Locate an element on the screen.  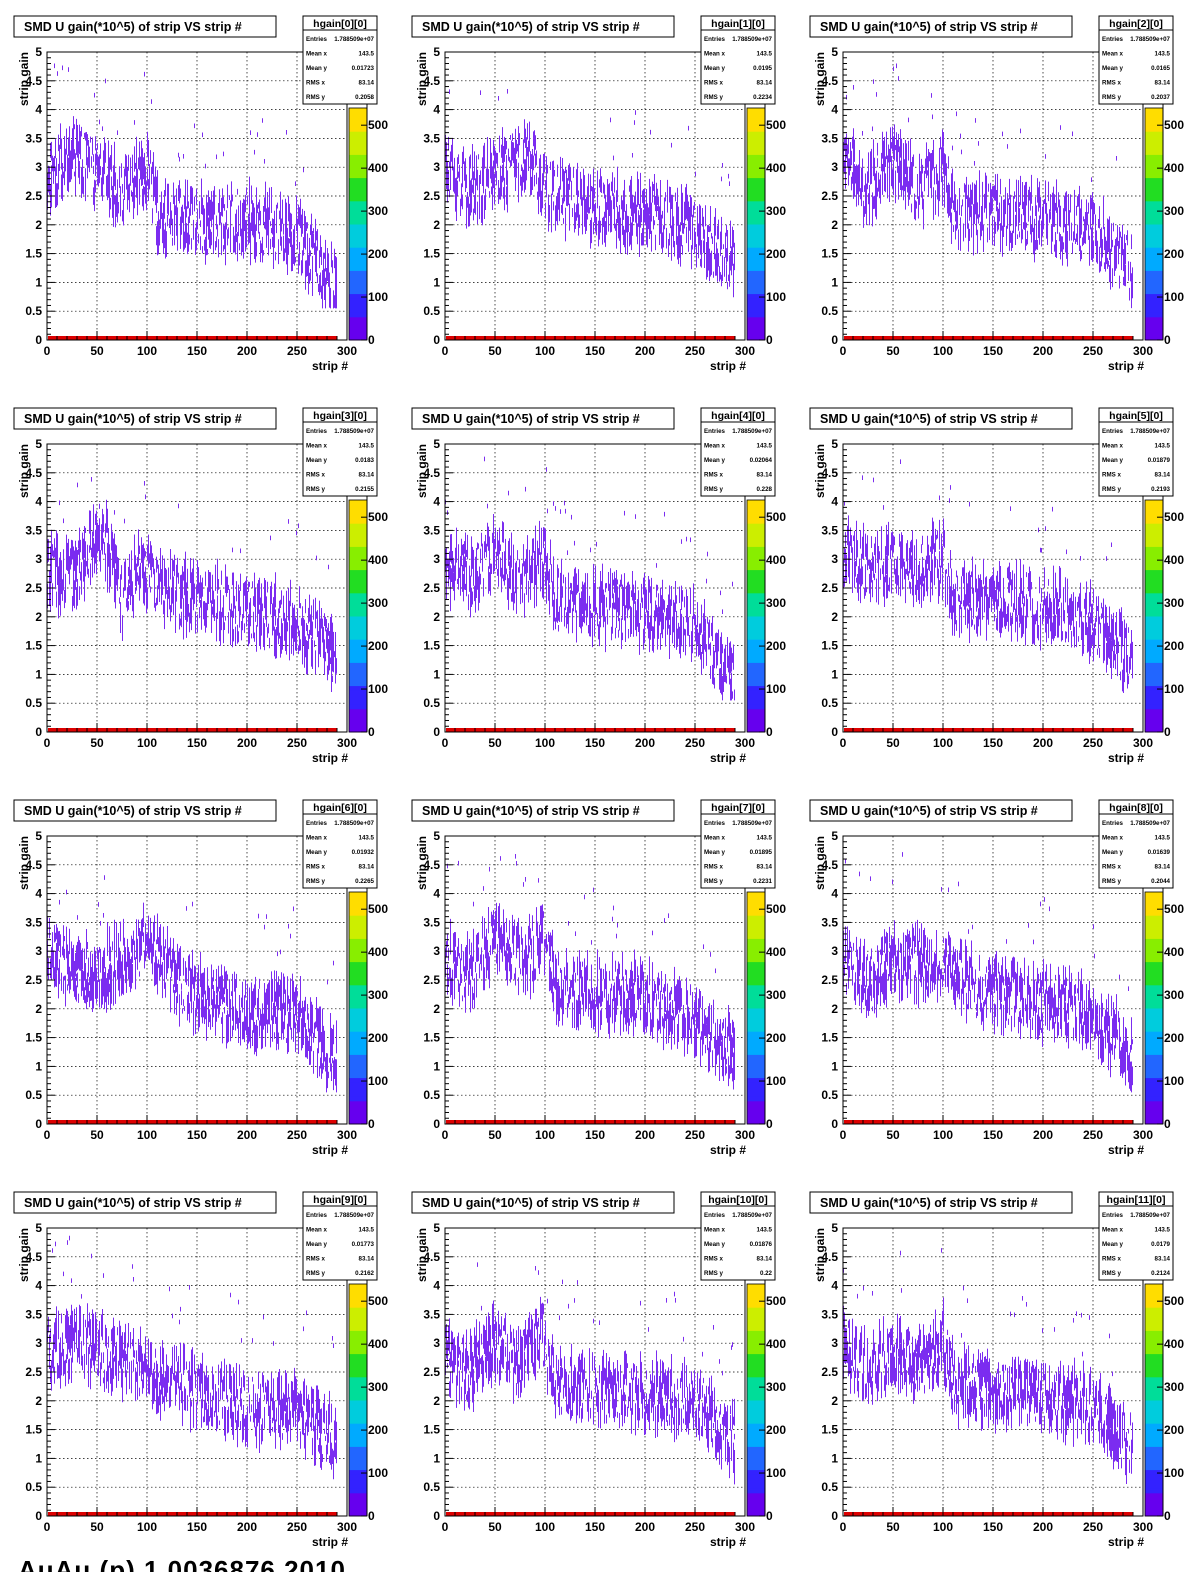
y-axis: 0 0.5 1 1.5 2 2.5 3 3.5 4 4.5 5 is located at coordinates (438, 196).